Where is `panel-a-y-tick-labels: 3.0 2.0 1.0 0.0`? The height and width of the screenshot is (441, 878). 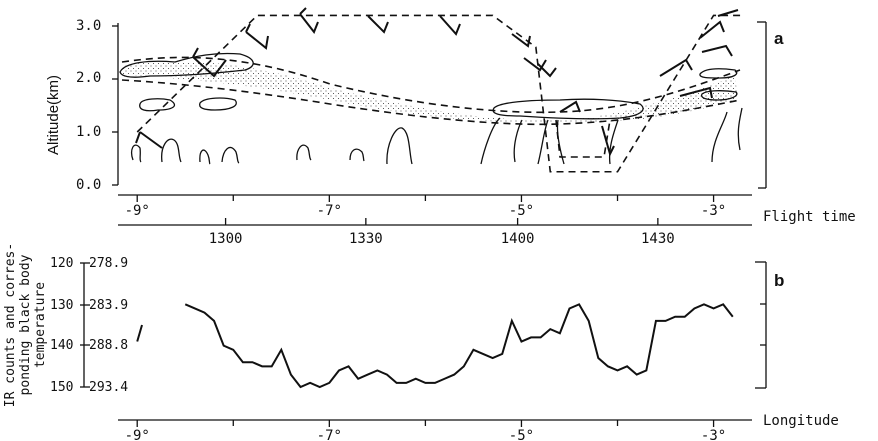 panel-a-y-tick-labels: 3.0 2.0 1.0 0.0 is located at coordinates (88, 105).